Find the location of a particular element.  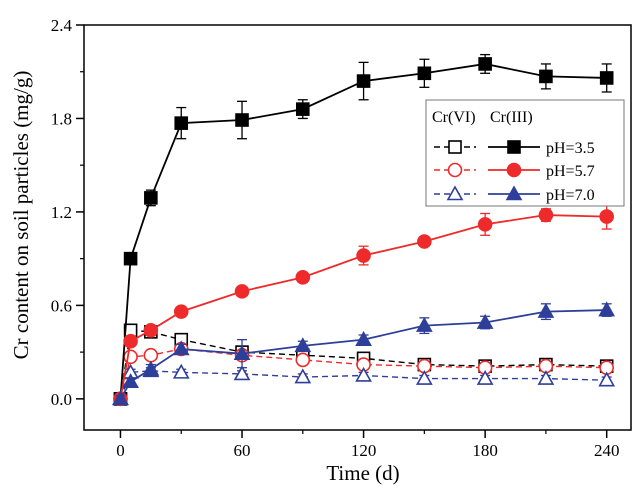

x-axis-label: Time (d) is located at coordinates (362, 473).